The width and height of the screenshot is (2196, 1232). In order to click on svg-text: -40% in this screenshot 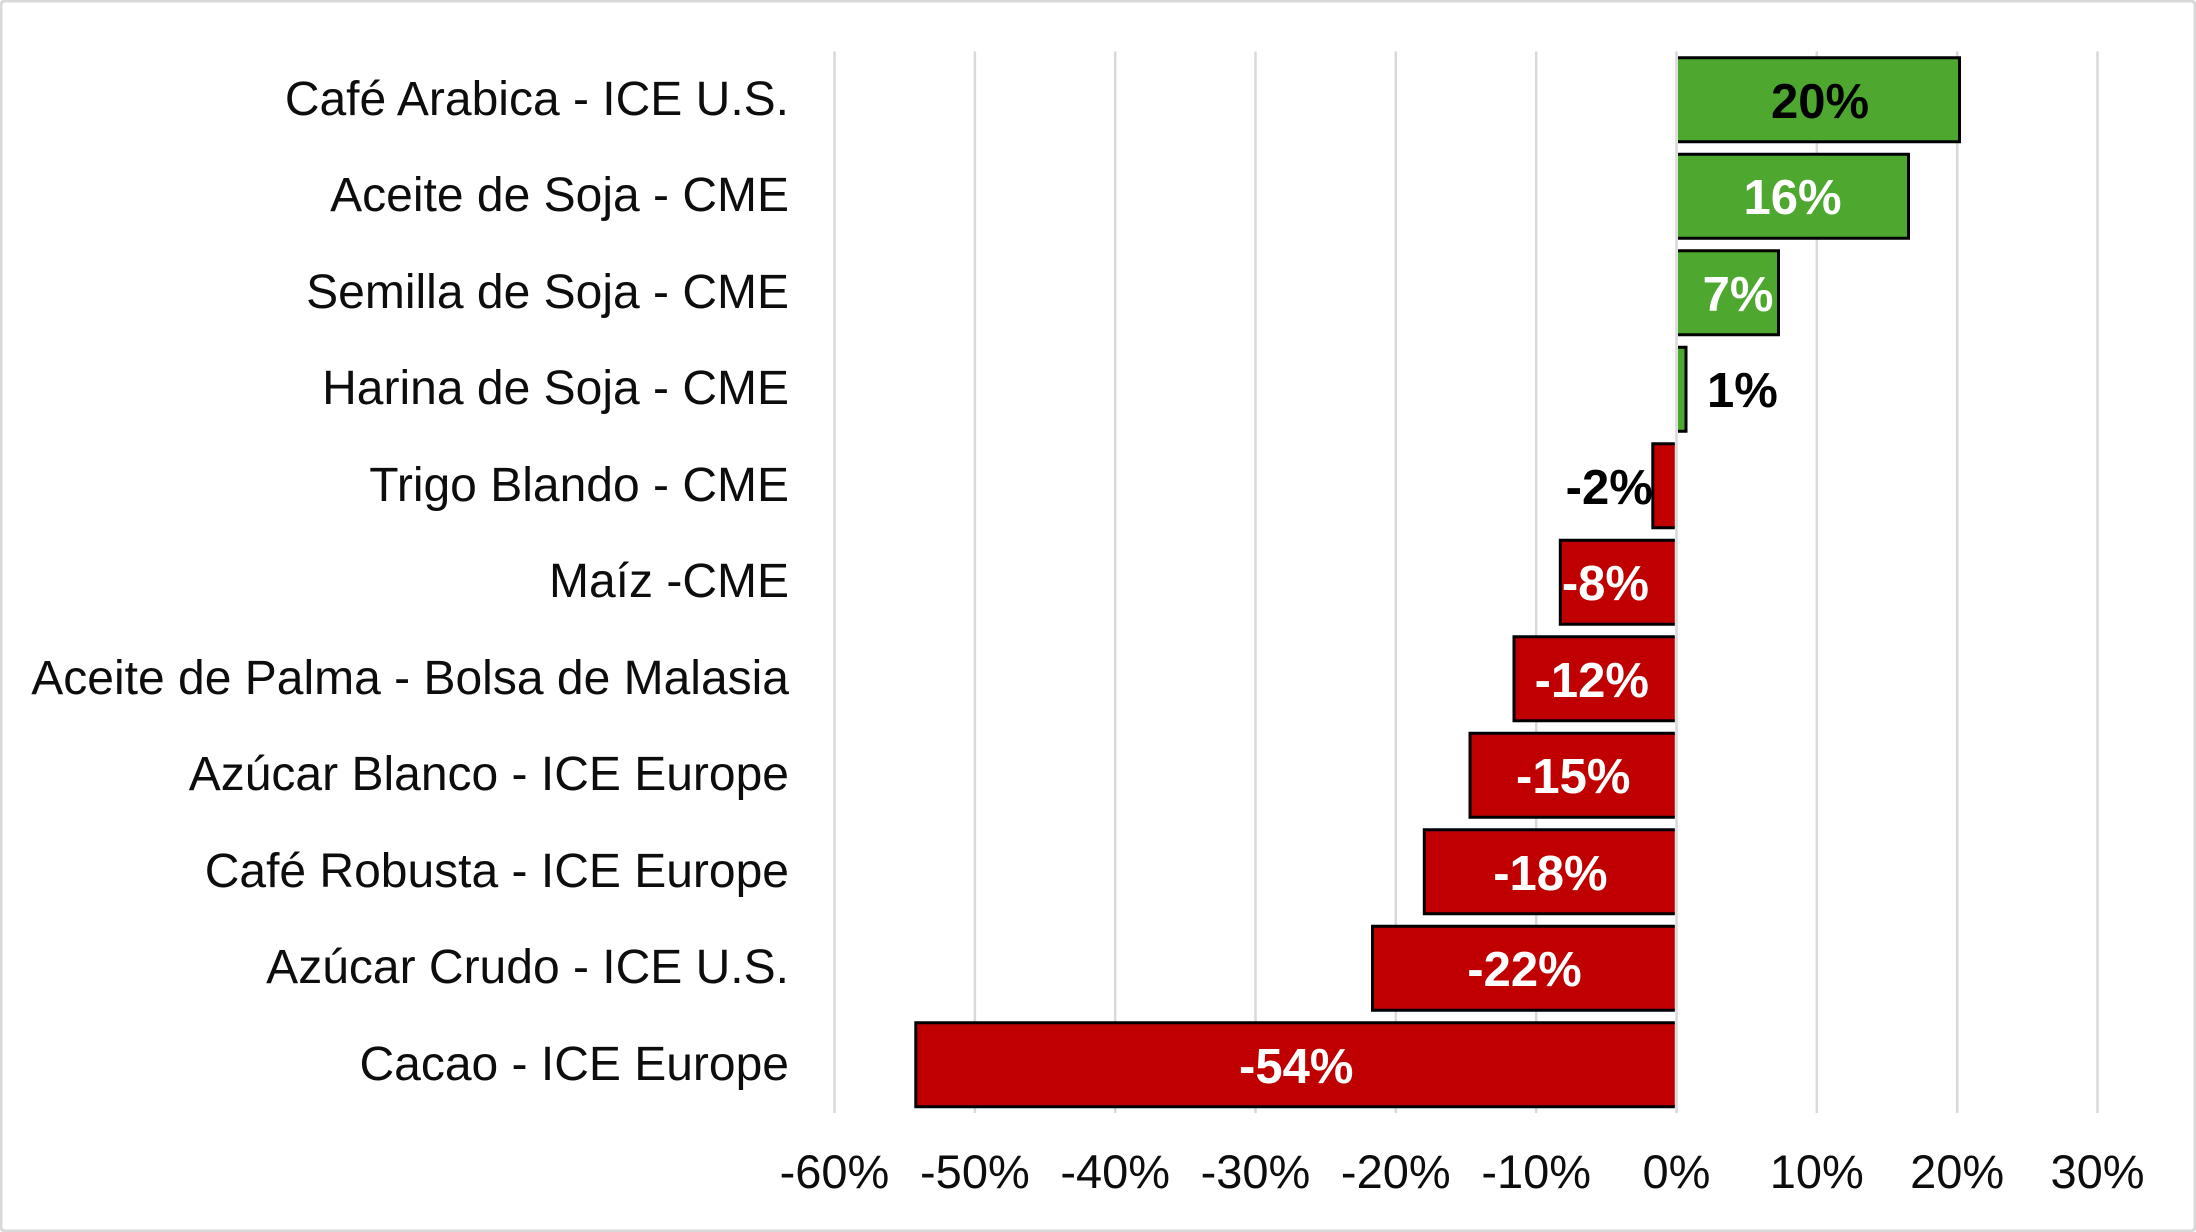, I will do `click(1115, 1171)`.